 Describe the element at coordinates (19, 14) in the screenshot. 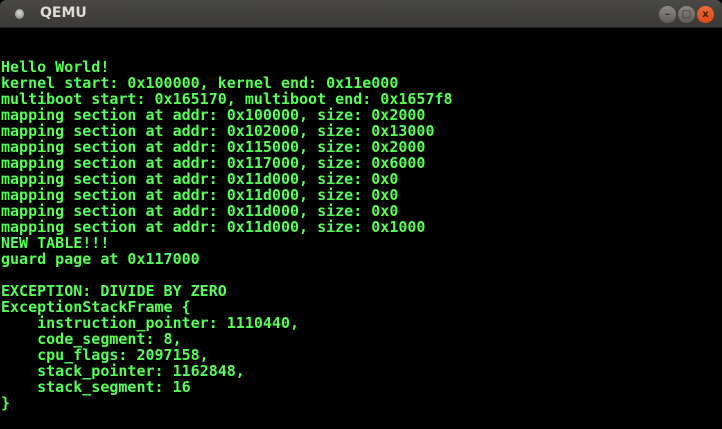

I see `app-icon` at that location.